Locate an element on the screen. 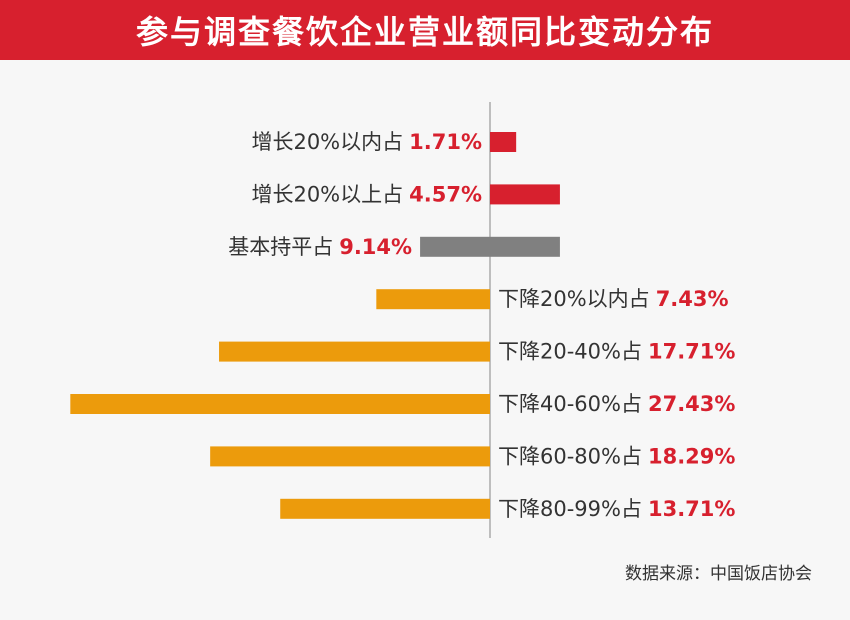 The image size is (850, 620). value-label: 7.43% is located at coordinates (692, 299).